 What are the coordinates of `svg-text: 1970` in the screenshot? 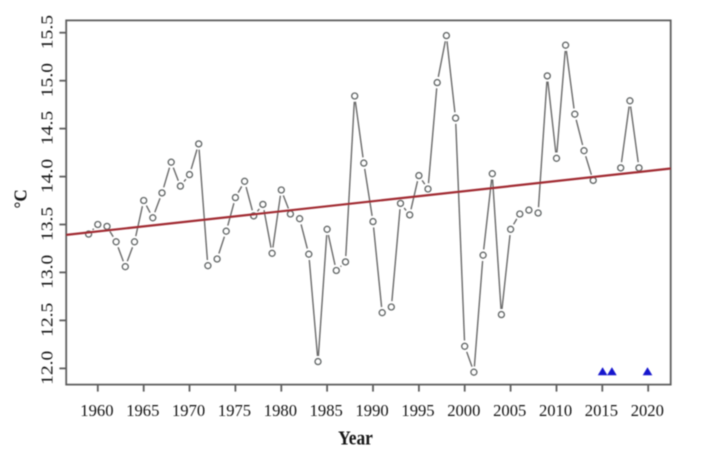 It's located at (188, 410).